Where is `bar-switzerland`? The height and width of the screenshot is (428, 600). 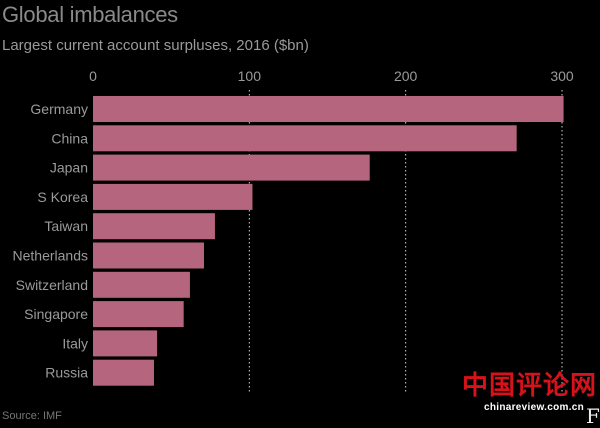
bar-switzerland is located at coordinates (141, 284).